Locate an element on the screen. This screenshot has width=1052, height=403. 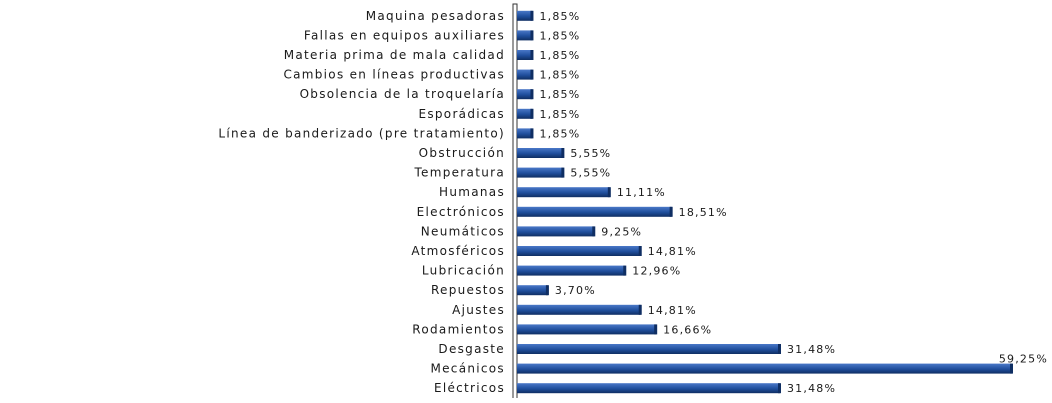
data-label: 59,25% is located at coordinates (1023, 359).